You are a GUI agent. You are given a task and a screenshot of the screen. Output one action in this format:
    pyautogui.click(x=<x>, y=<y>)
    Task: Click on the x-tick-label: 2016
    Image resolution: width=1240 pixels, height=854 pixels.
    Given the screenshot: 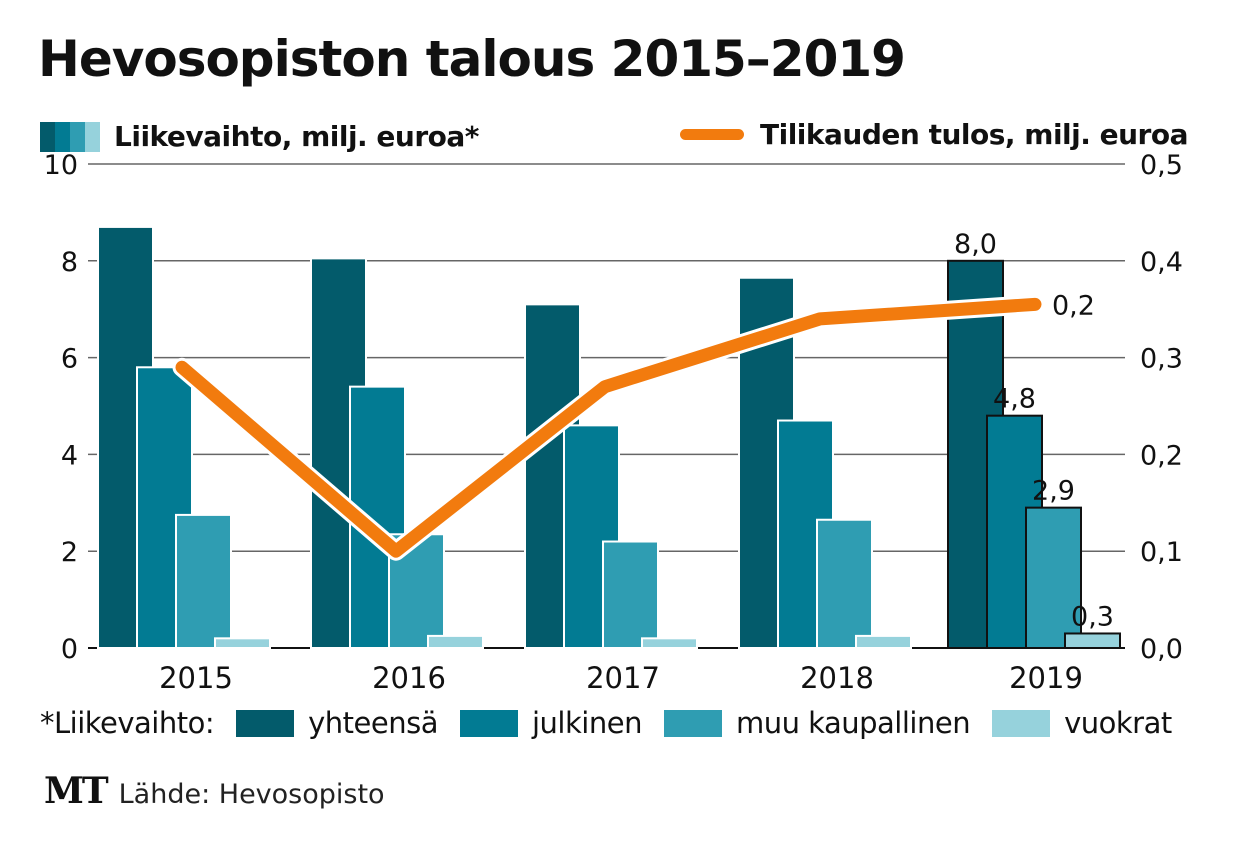 What is the action you would take?
    pyautogui.click(x=409, y=678)
    